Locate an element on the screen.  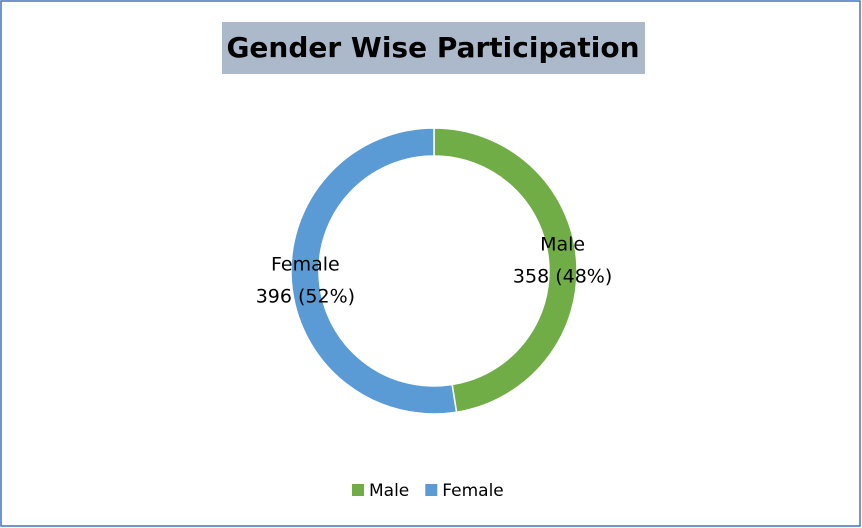
legend-label: Male is located at coordinates (389, 491).